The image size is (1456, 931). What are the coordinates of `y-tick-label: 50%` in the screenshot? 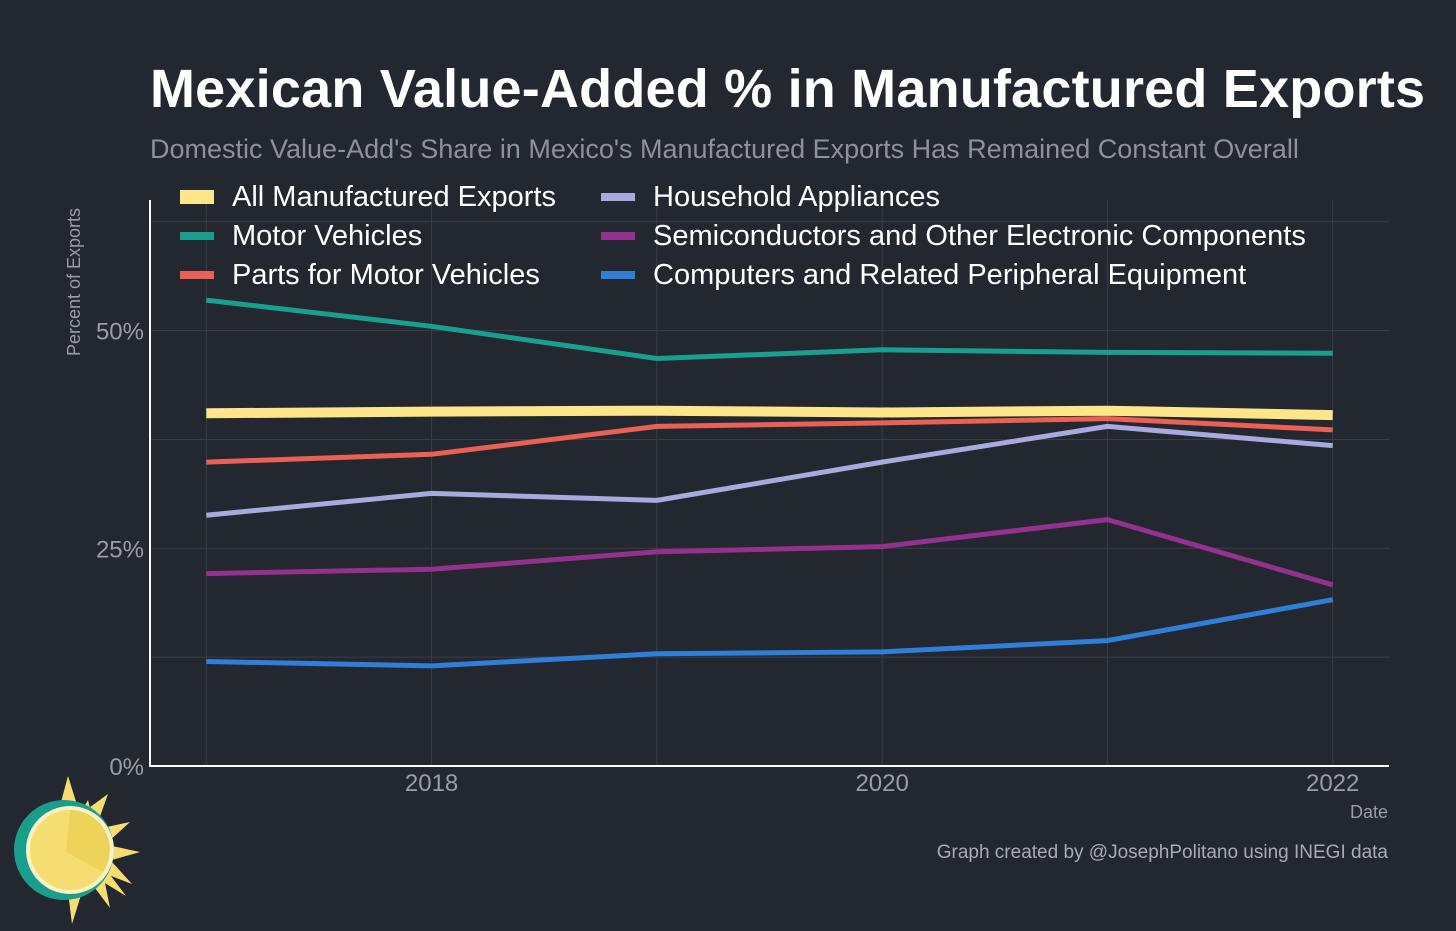 It's located at (120, 332).